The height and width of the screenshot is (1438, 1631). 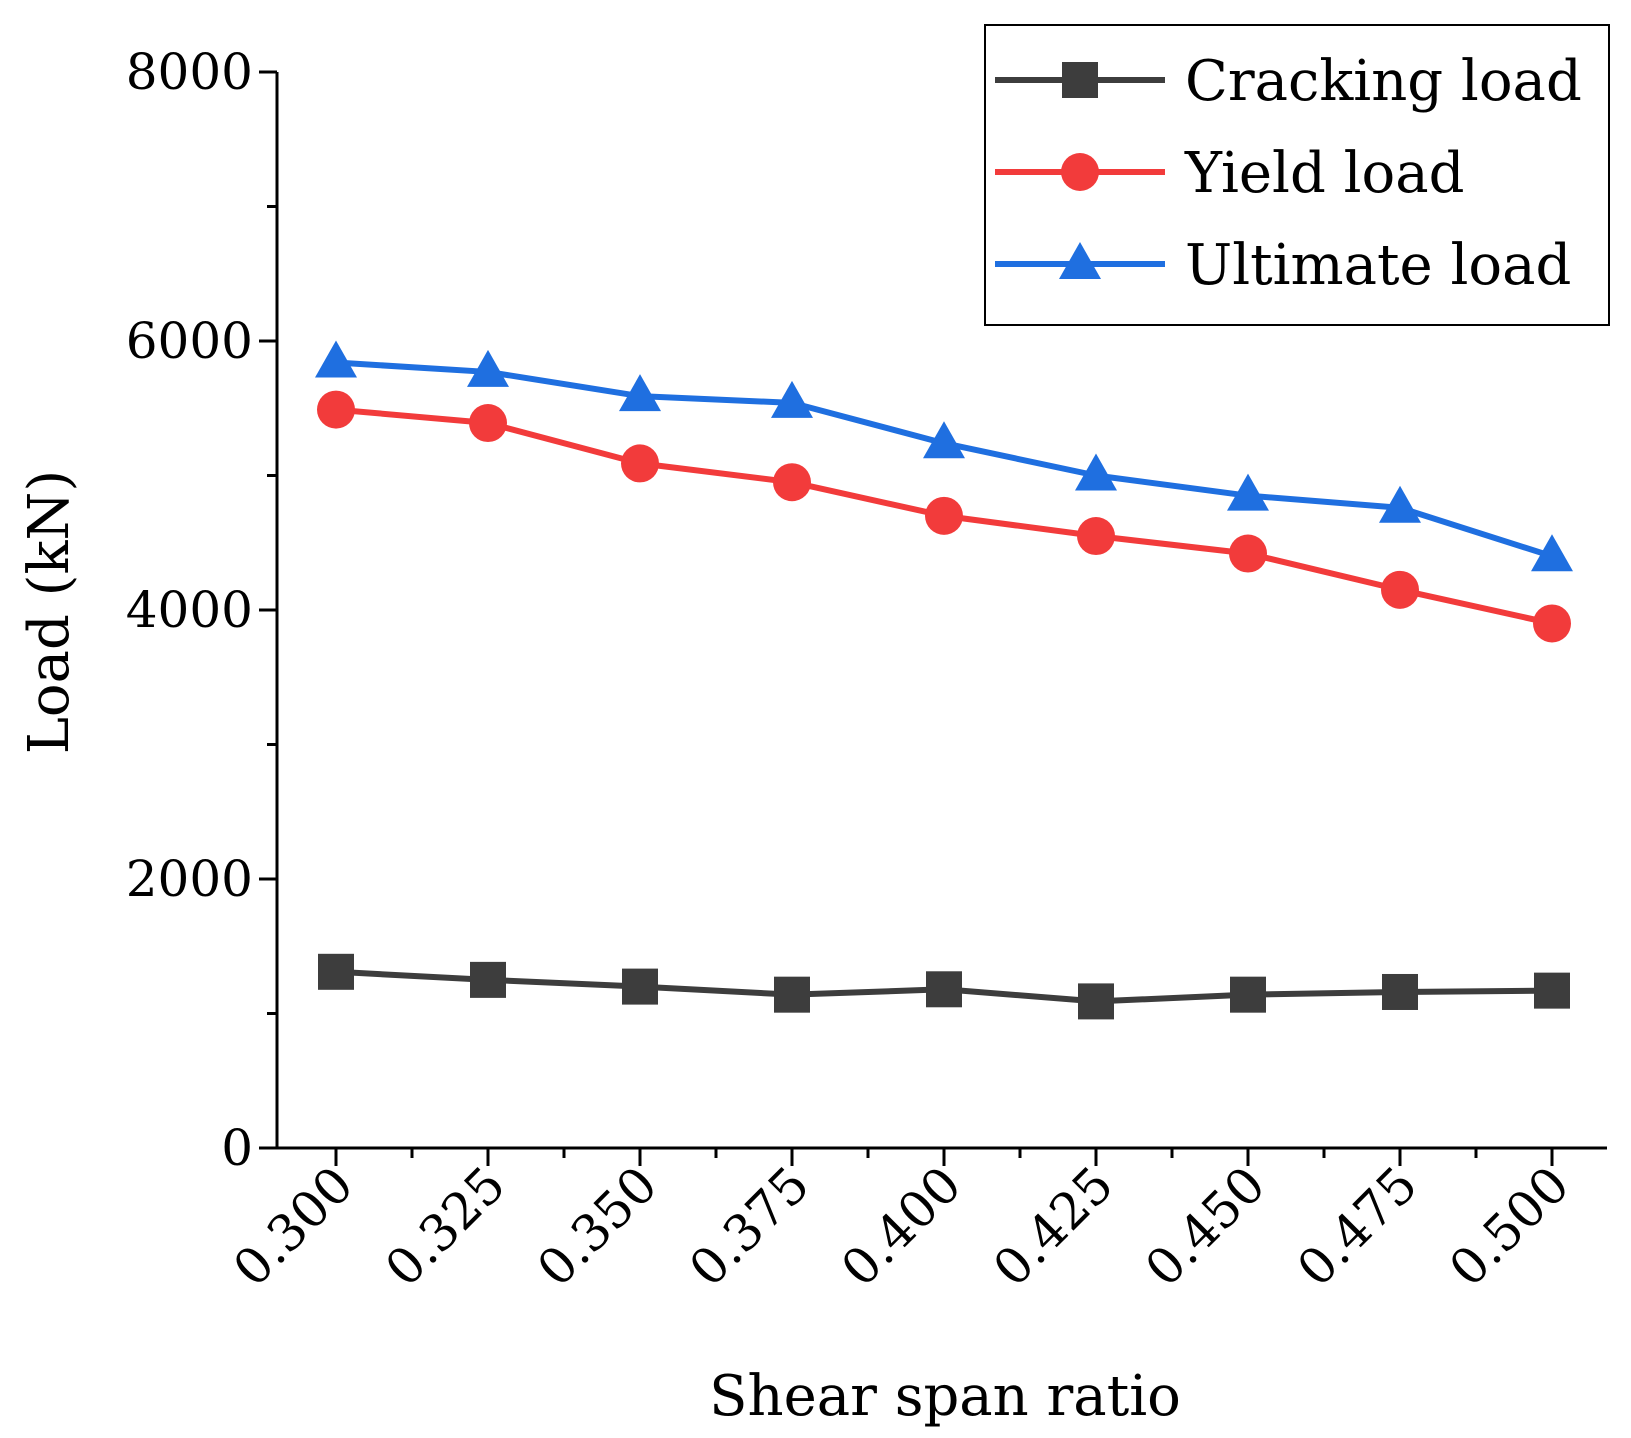 I want to click on legend-item-ultimate-load: Ultimate load, so click(x=1283, y=265).